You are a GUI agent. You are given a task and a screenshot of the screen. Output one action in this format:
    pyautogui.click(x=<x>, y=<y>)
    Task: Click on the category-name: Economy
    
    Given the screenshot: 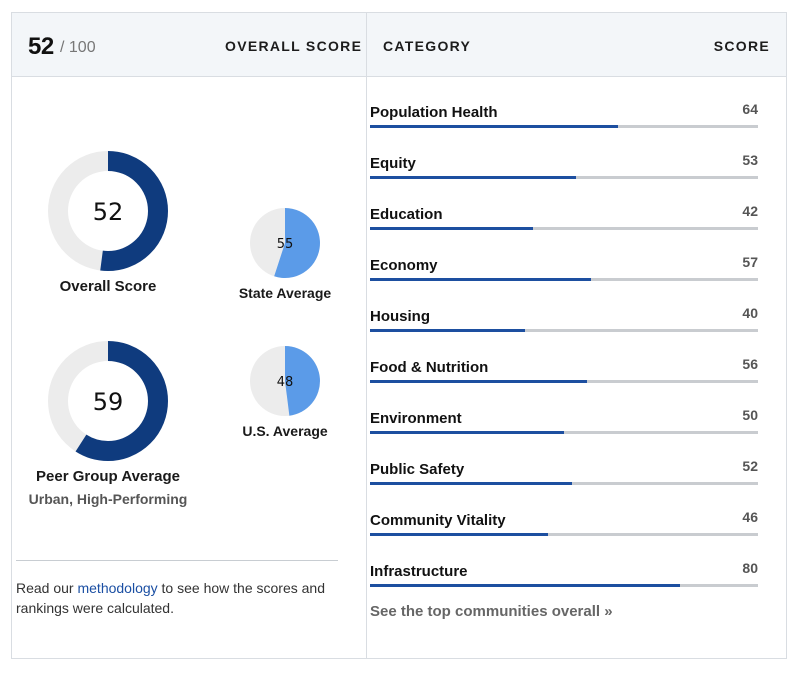 What is the action you would take?
    pyautogui.click(x=404, y=265)
    